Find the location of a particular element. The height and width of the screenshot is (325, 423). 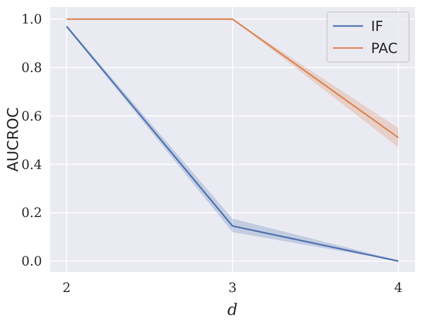

y-axis-title: AUCROC is located at coordinates (13, 139).